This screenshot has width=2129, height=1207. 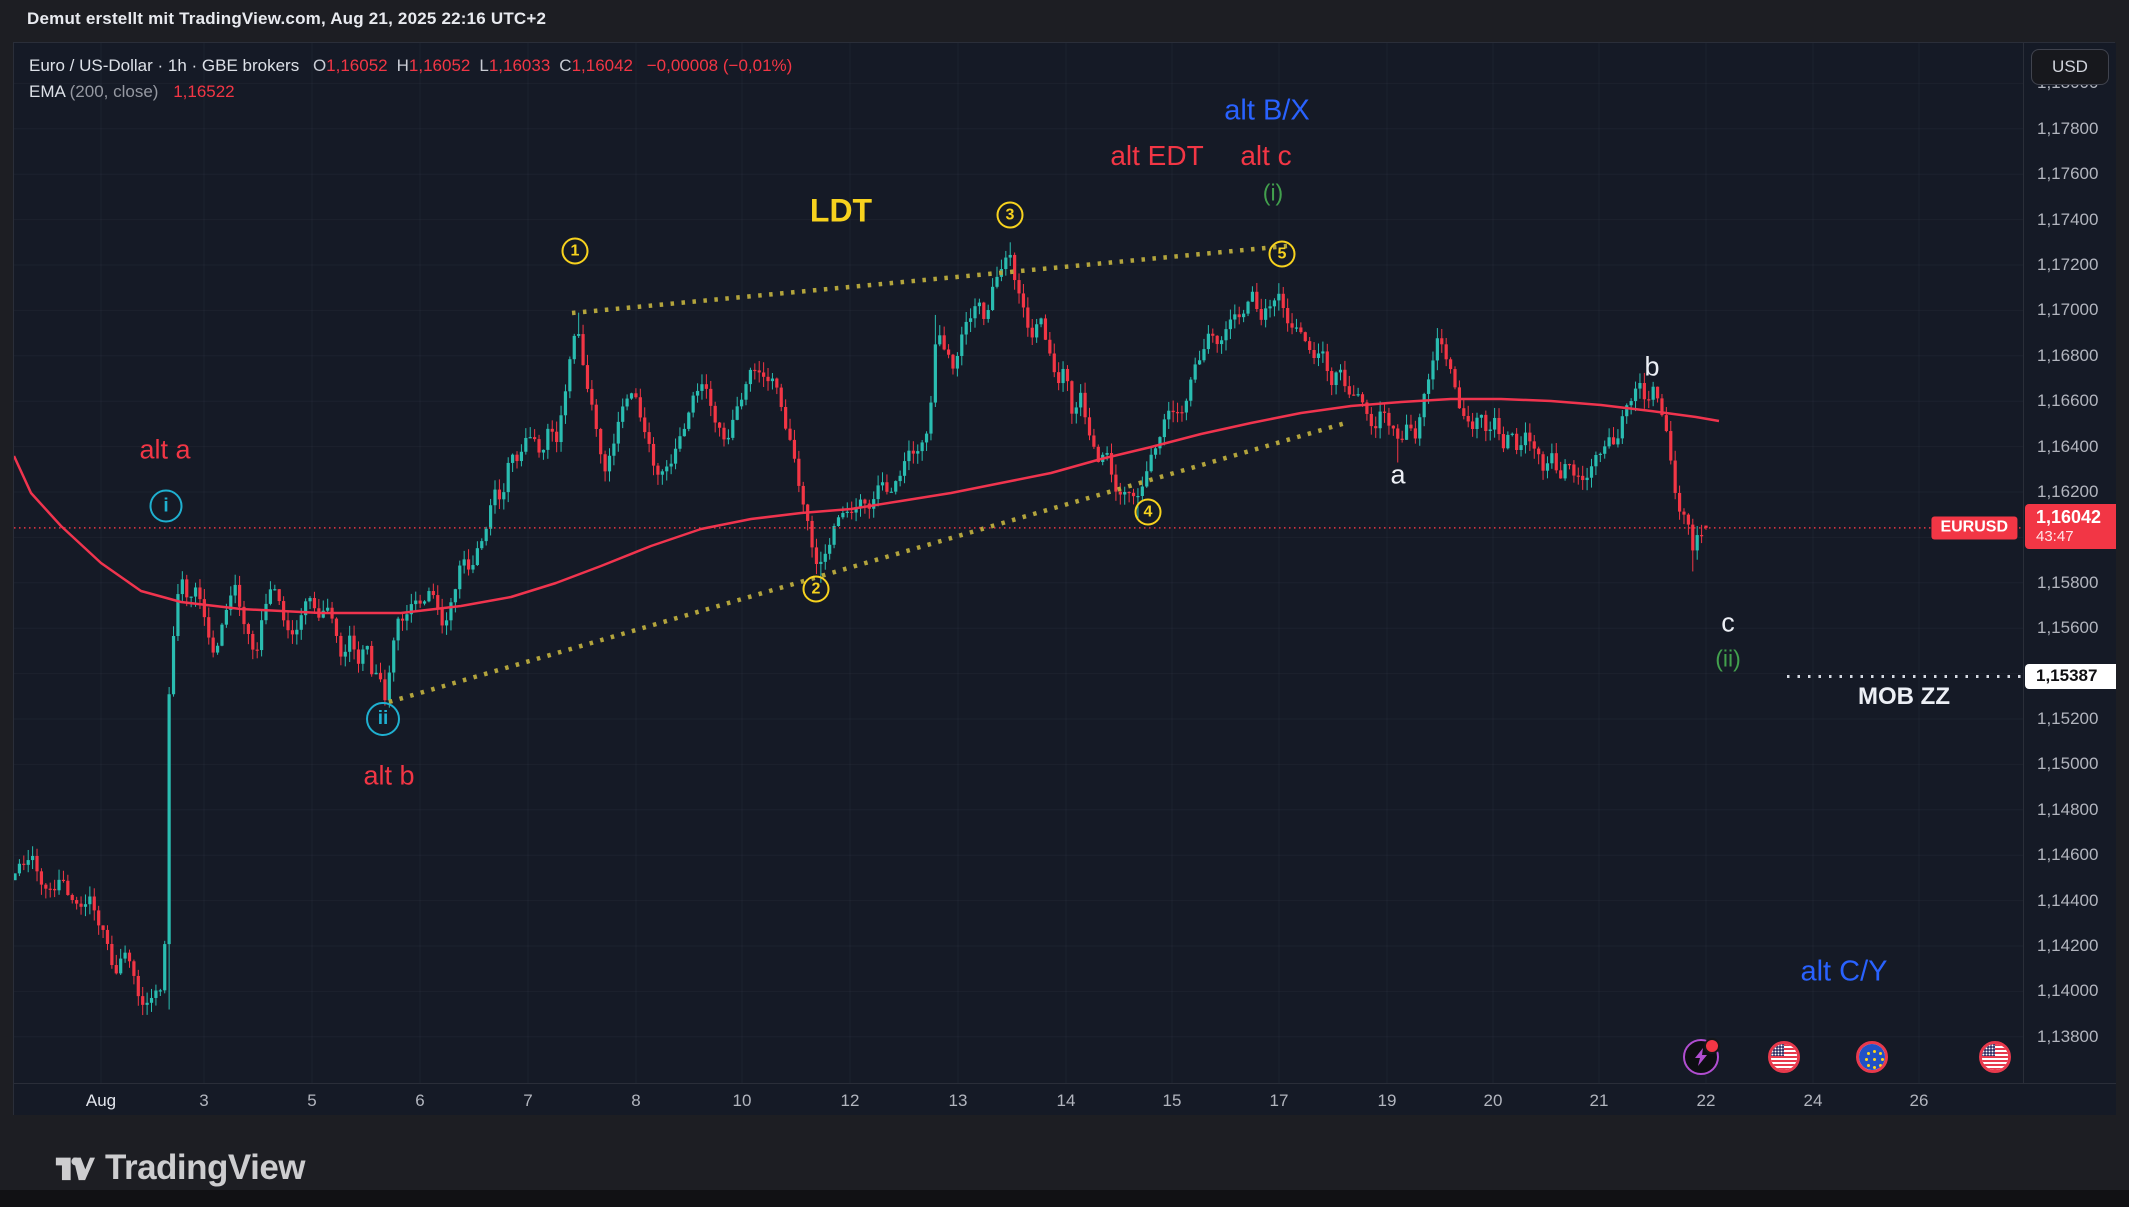 I want to click on annotation-alt-b: alt b, so click(x=389, y=775).